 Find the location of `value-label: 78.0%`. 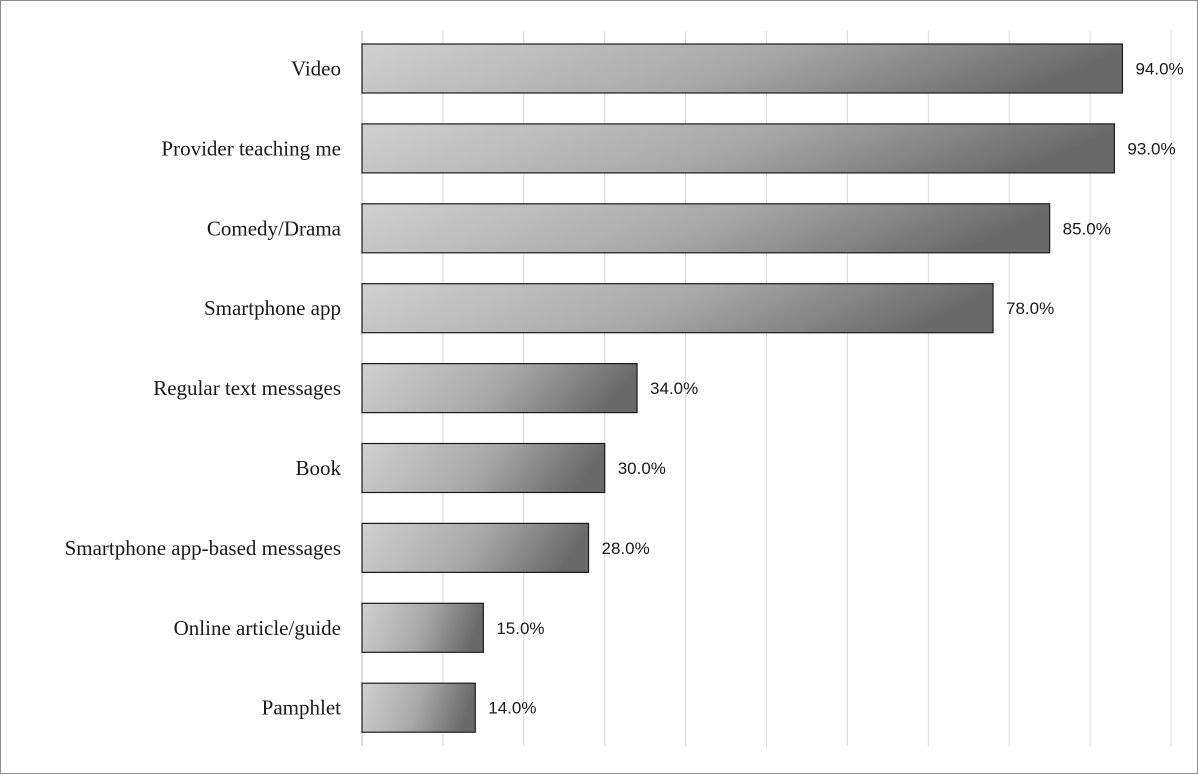

value-label: 78.0% is located at coordinates (1030, 308).